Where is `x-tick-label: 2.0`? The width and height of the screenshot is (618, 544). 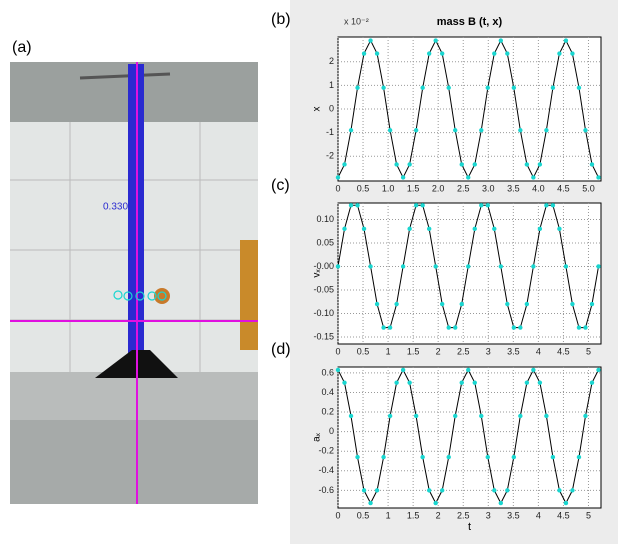 x-tick-label: 2.0 is located at coordinates (438, 188).